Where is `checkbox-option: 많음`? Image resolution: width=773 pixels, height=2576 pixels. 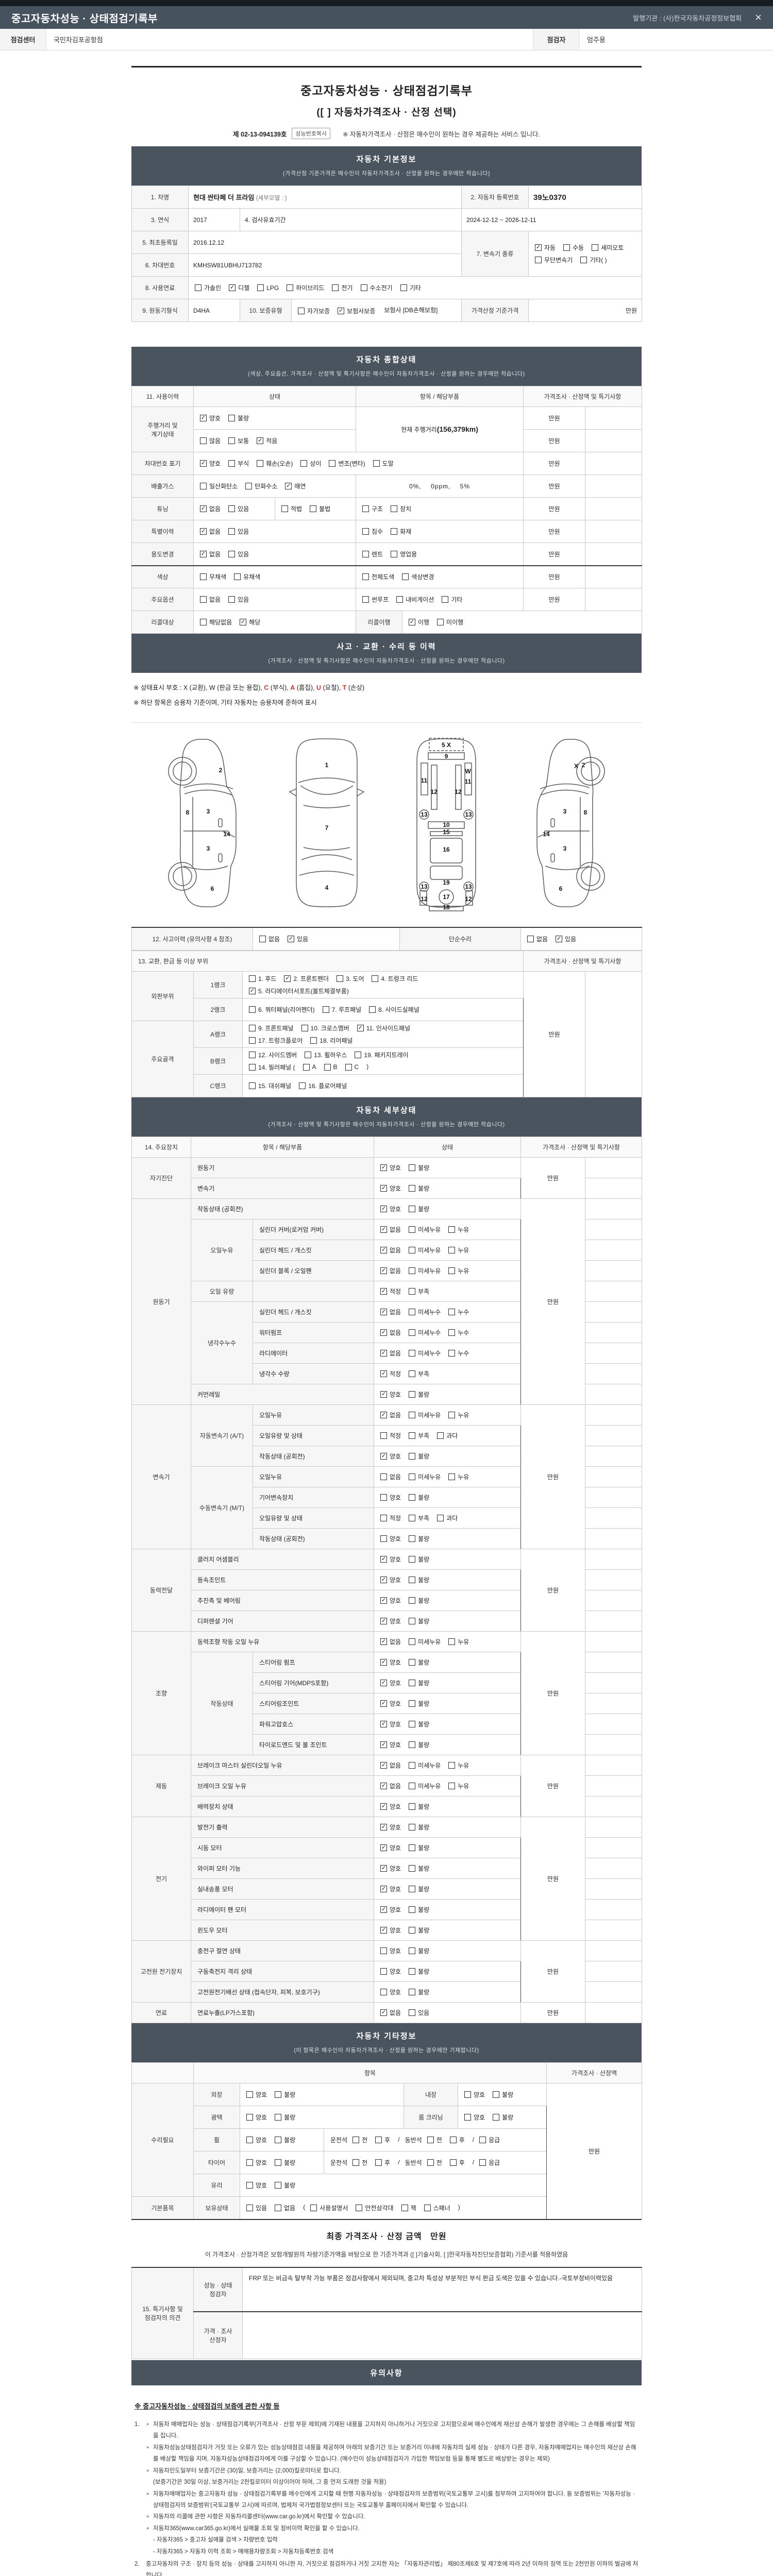 checkbox-option: 많음 is located at coordinates (210, 440).